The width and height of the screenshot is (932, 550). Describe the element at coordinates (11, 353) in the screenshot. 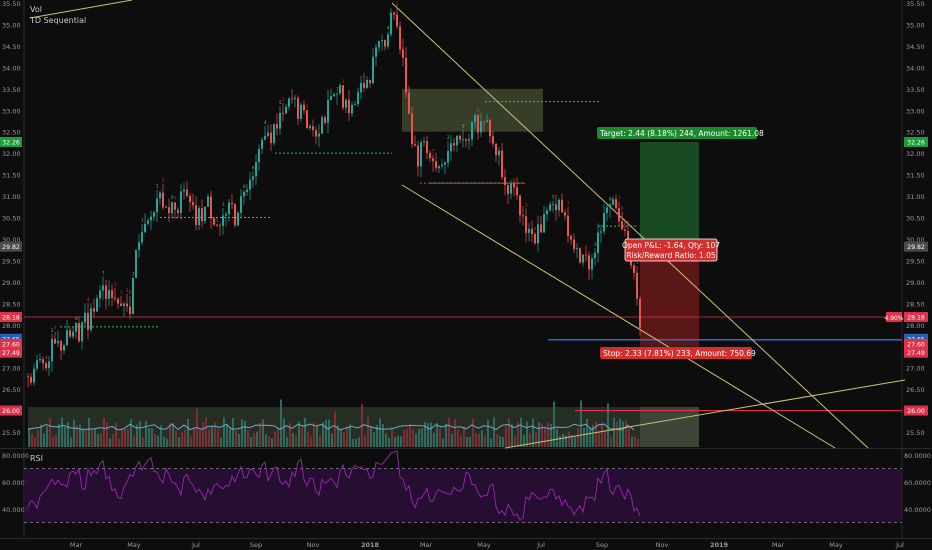

I see `price-badge-left-text: 27.49` at that location.